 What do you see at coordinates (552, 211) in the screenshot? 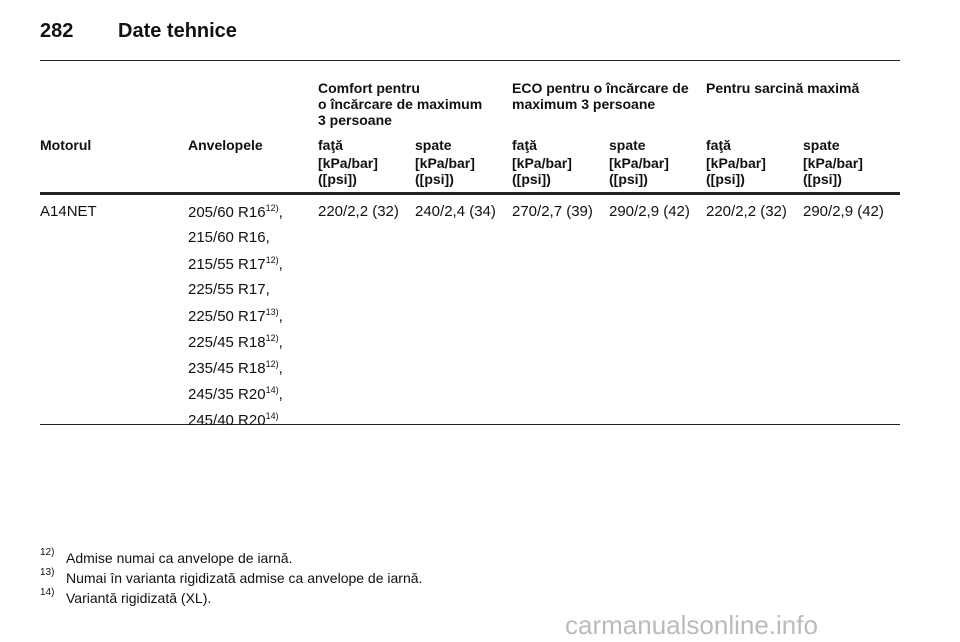
I see `pressure: 270/2,7 (39)` at bounding box center [552, 211].